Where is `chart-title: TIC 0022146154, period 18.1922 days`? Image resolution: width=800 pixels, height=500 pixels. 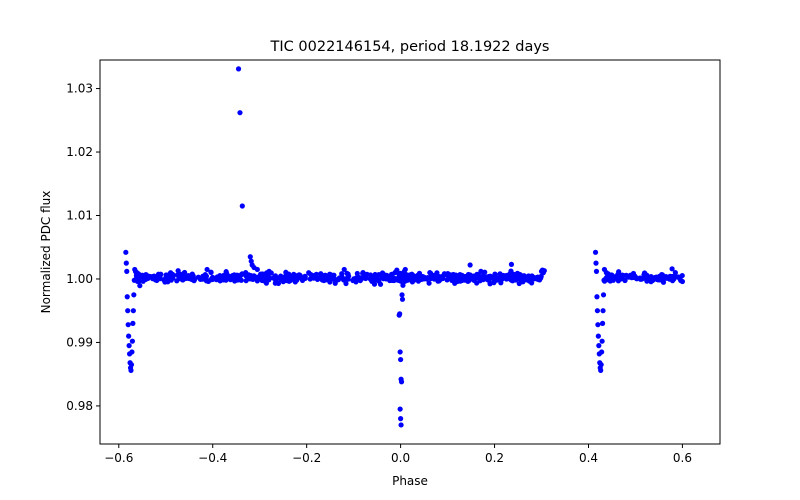 chart-title: TIC 0022146154, period 18.1922 days is located at coordinates (410, 47).